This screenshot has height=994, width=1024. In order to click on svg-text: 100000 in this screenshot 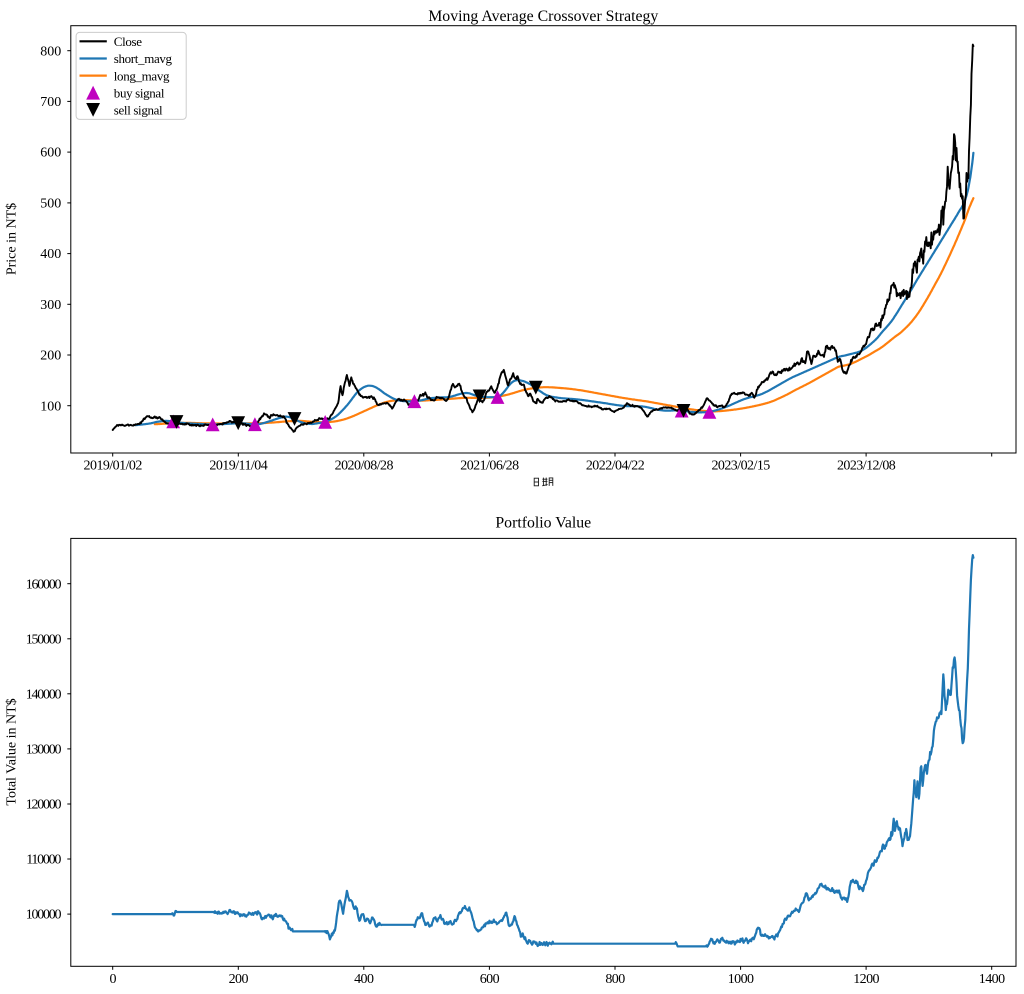, I will do `click(44, 915)`.